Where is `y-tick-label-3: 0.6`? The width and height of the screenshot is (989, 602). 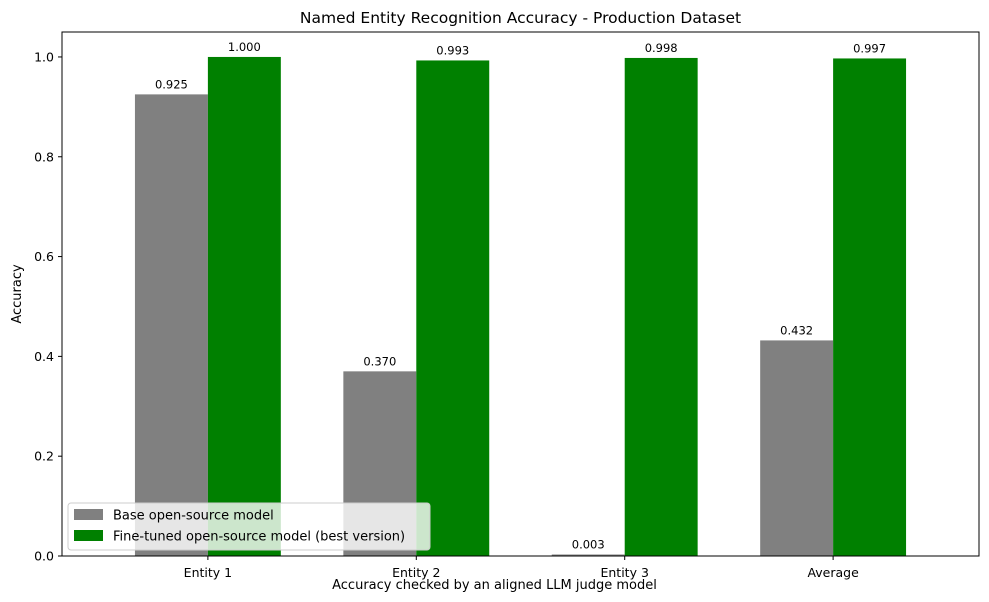
y-tick-label-3: 0.6 is located at coordinates (44, 256).